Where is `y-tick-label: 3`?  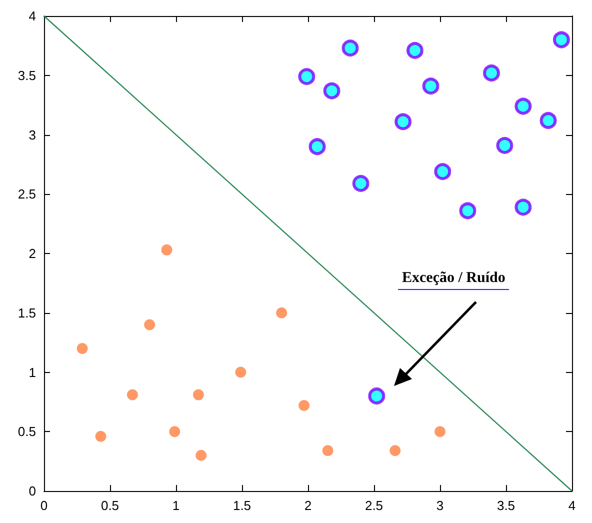 y-tick-label: 3 is located at coordinates (32, 134).